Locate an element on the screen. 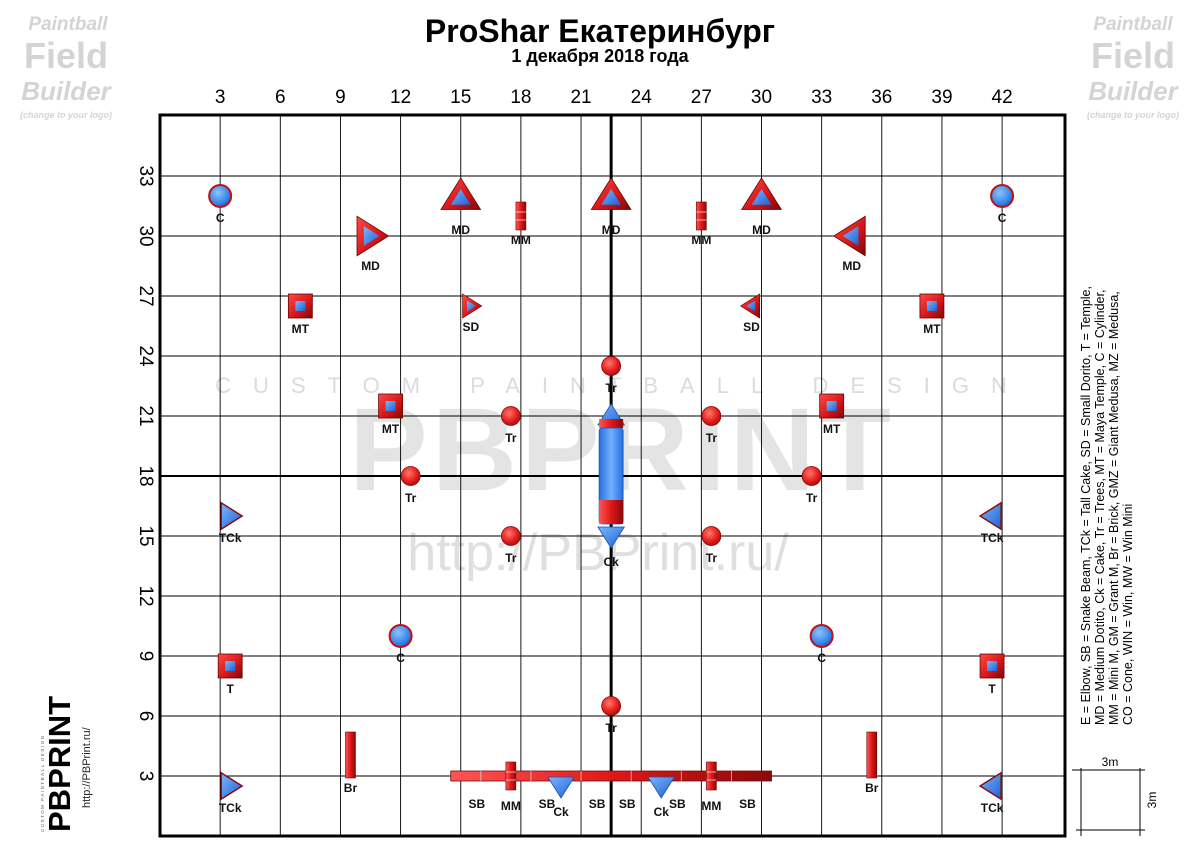  x-tick-label: 27 is located at coordinates (701, 97).